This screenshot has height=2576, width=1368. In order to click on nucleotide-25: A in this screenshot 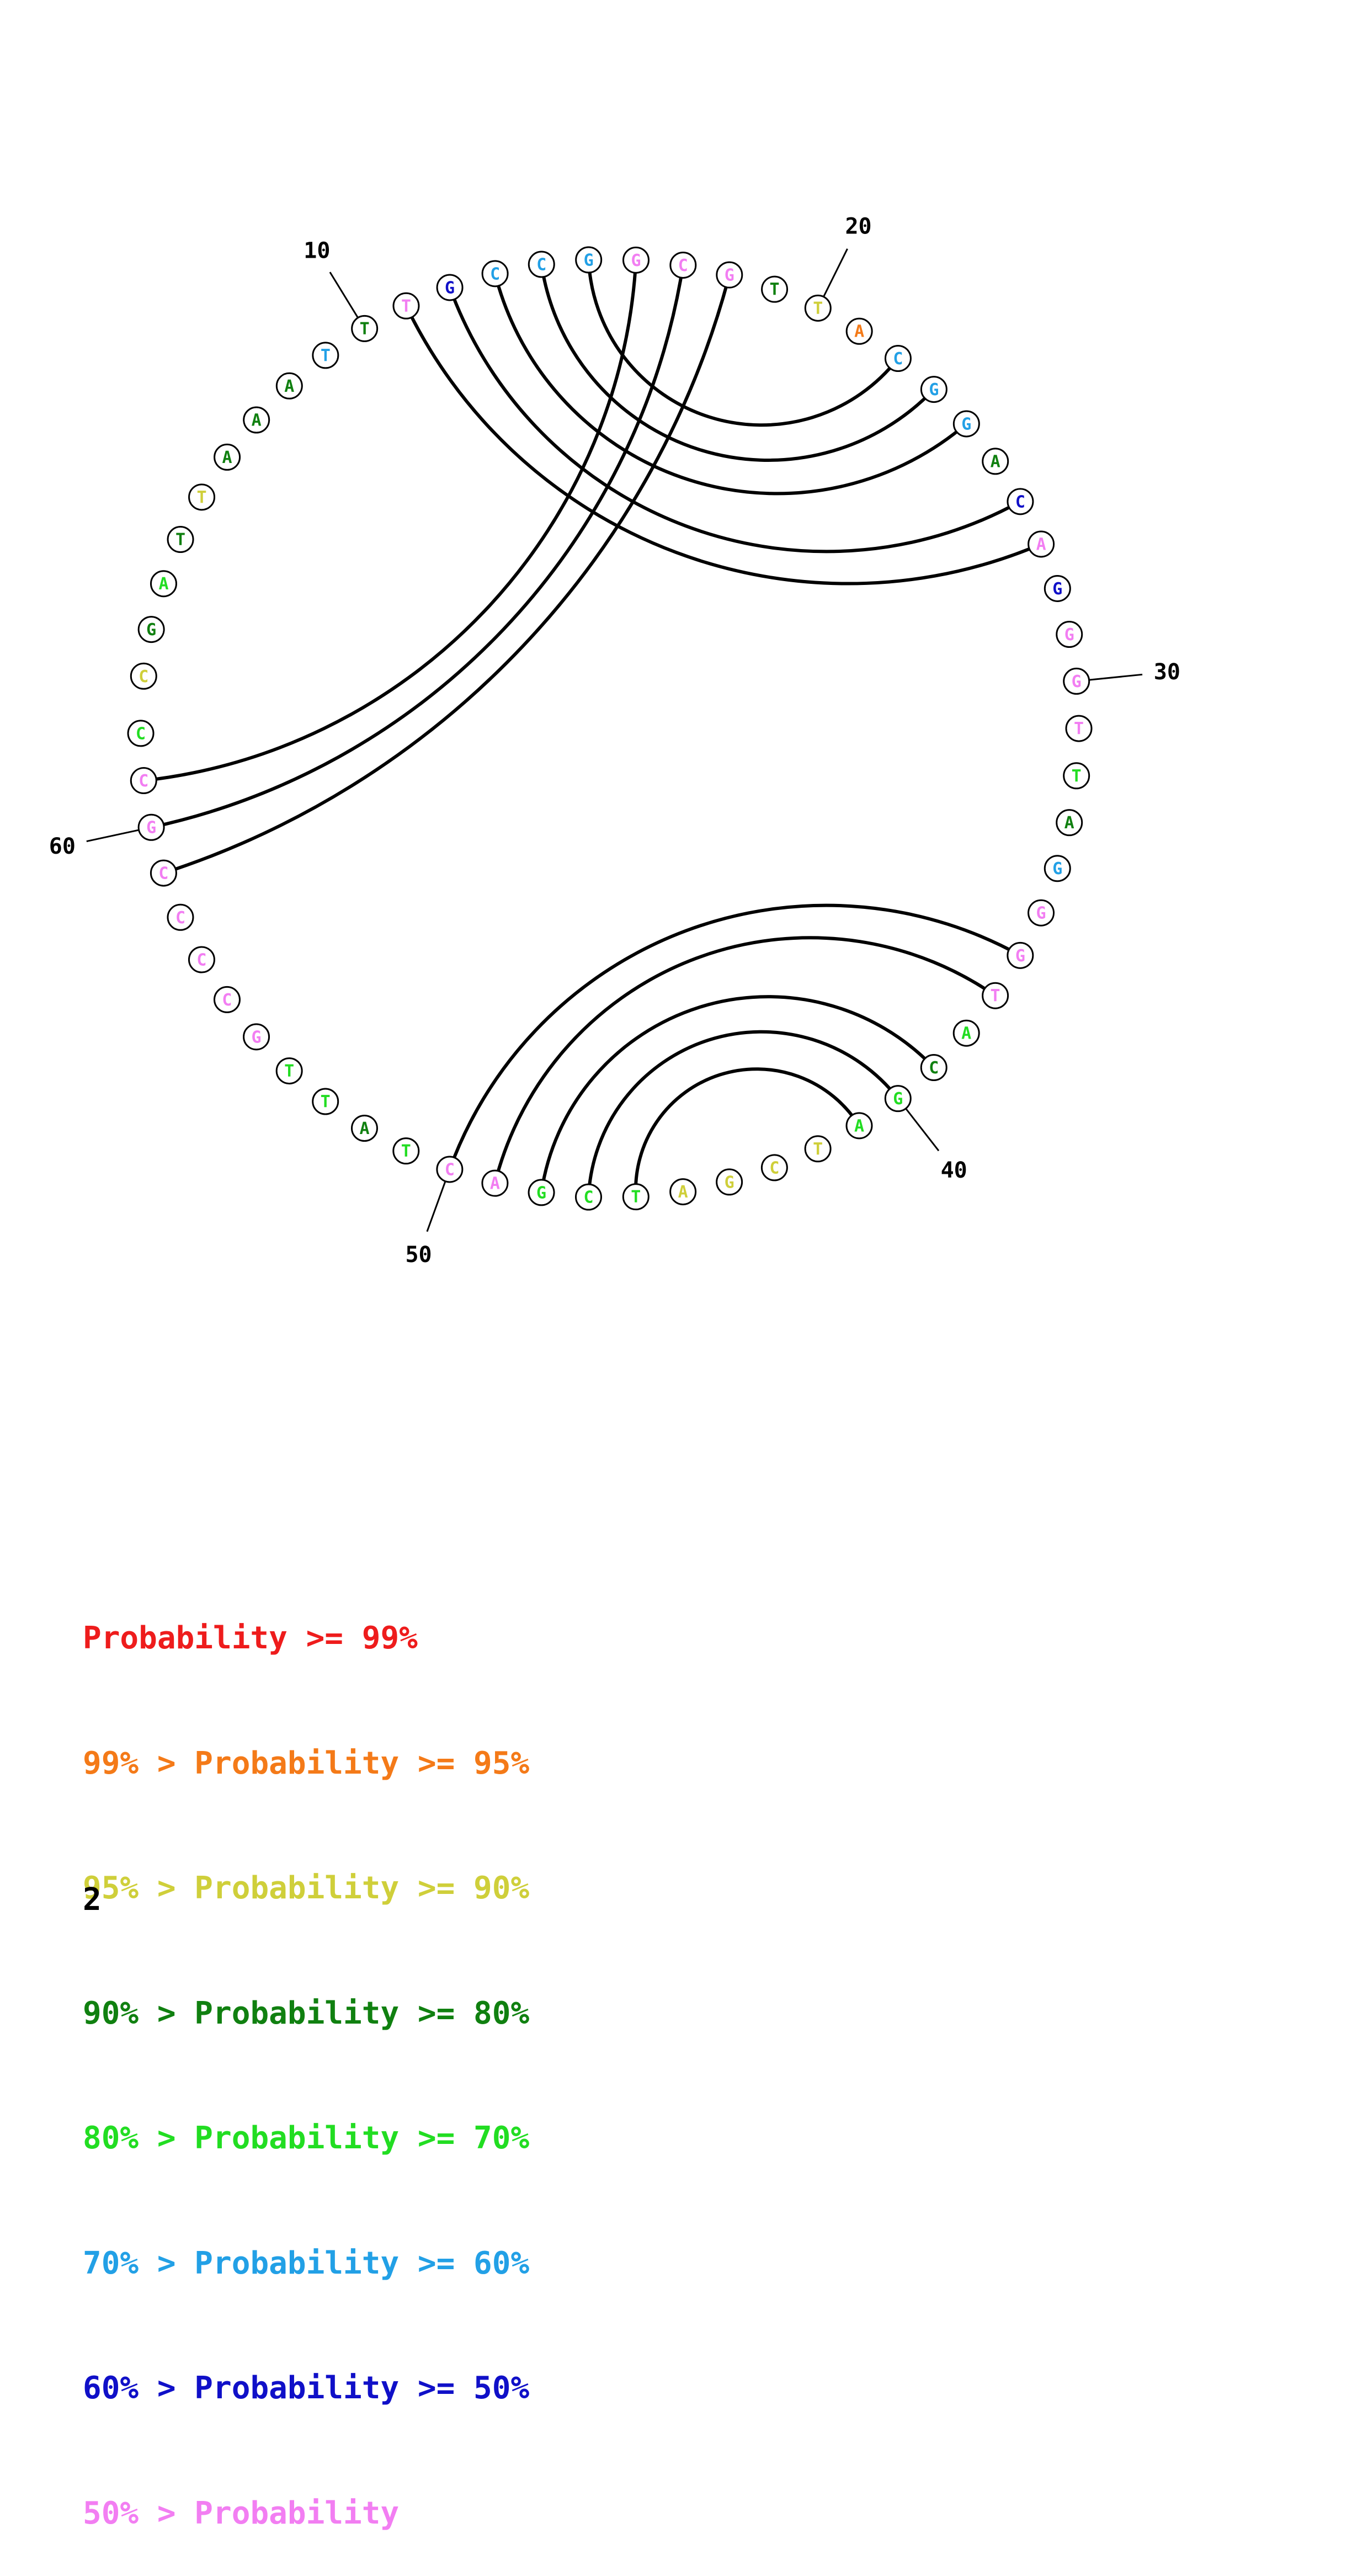, I will do `click(996, 461)`.